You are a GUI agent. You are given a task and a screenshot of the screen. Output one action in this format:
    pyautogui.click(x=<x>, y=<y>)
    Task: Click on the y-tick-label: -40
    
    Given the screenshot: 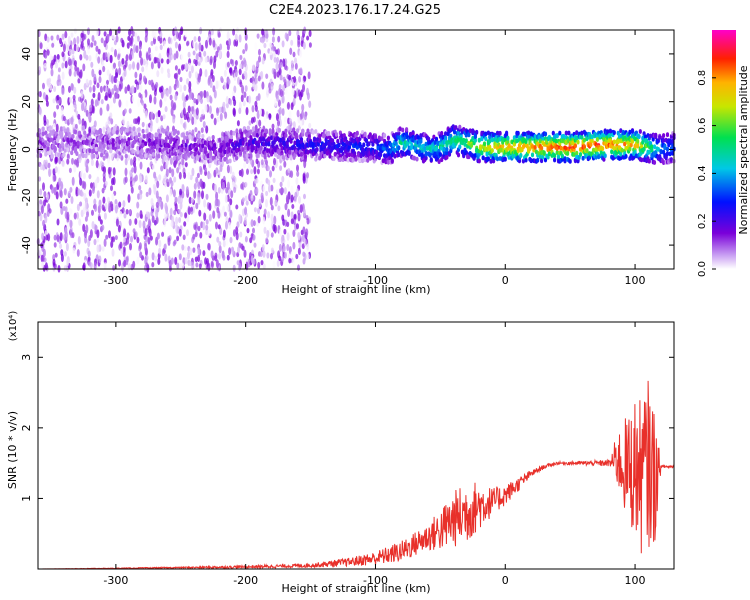 What is the action you would take?
    pyautogui.click(x=26, y=245)
    